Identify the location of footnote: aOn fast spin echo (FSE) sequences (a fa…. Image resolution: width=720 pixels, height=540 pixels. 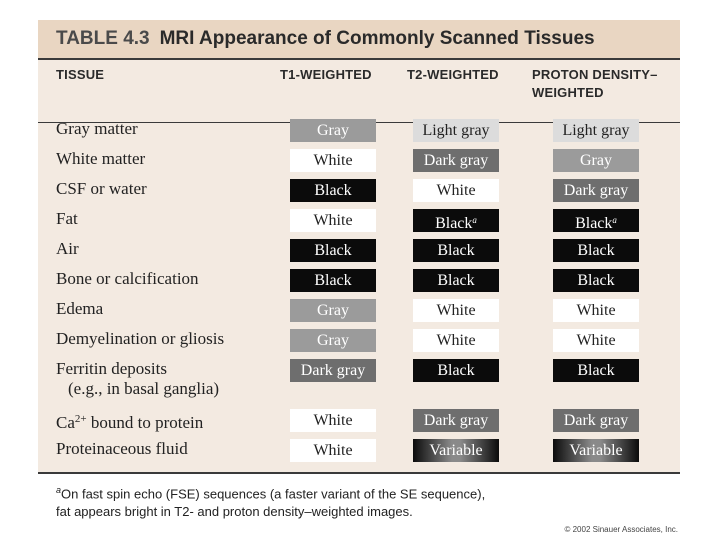
(366, 501).